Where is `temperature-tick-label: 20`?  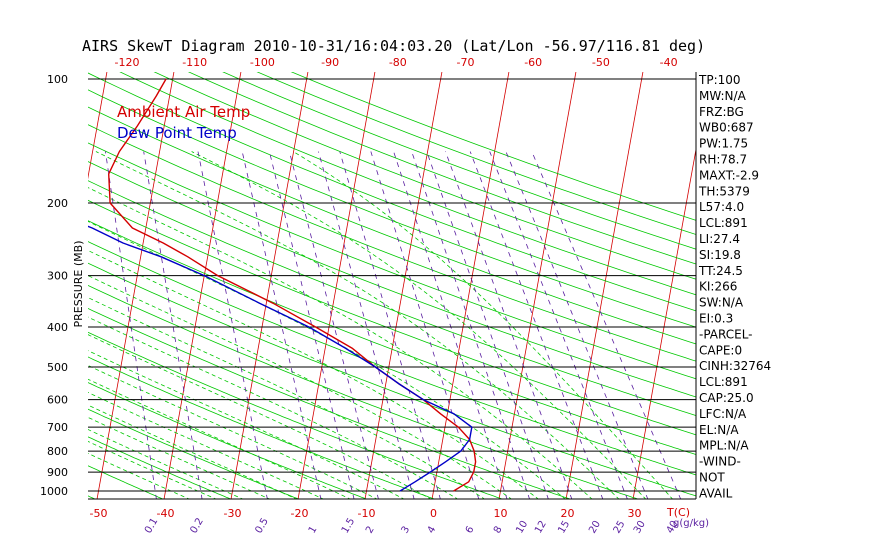
temperature-tick-label: 20 is located at coordinates (568, 513).